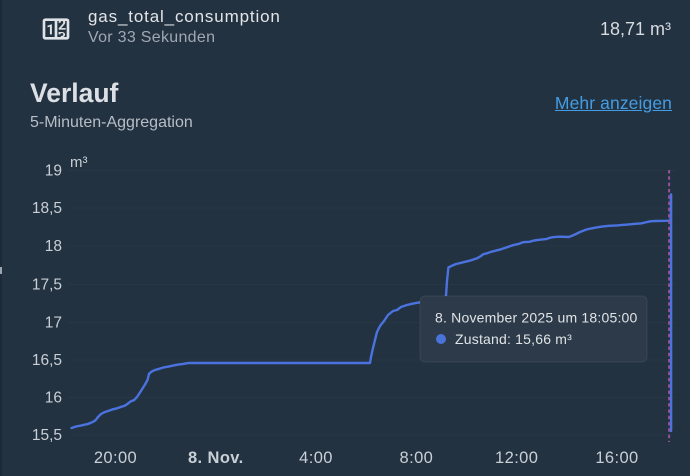  What do you see at coordinates (53, 171) in the screenshot?
I see `svg-text: 19` at bounding box center [53, 171].